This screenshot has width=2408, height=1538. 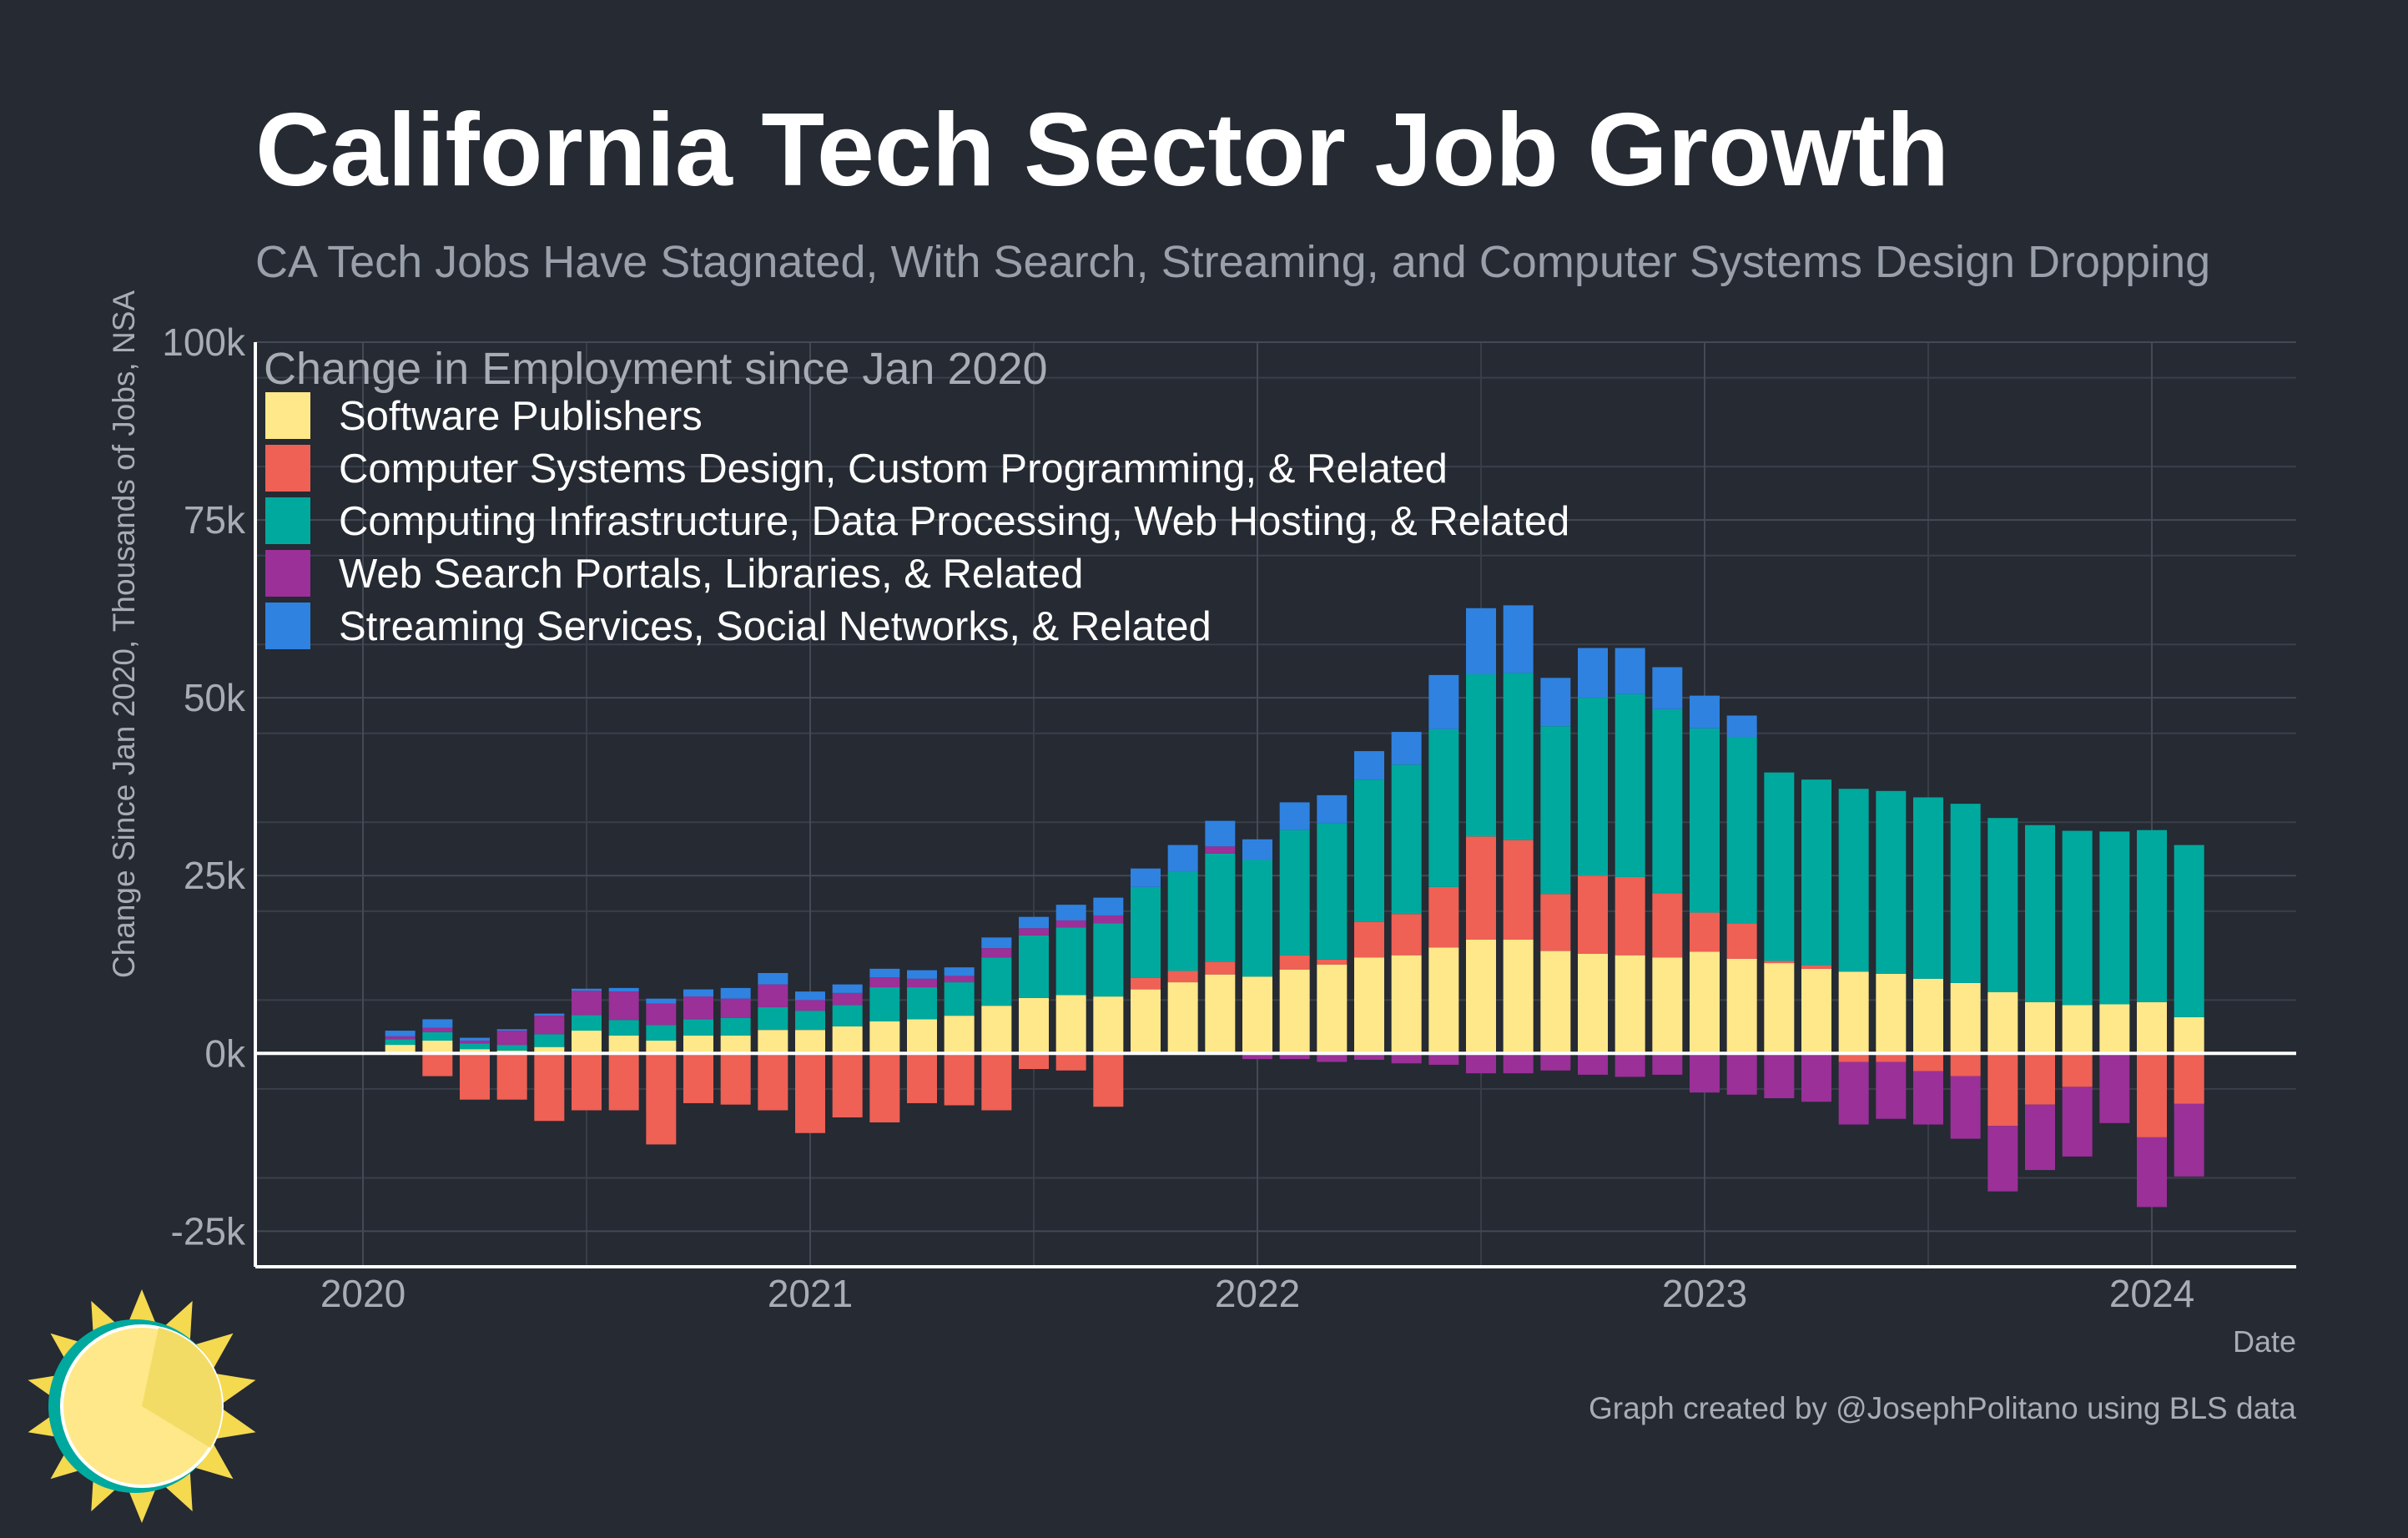 I want to click on chart-title: California Tech Sector Job Growth, so click(x=1102, y=150).